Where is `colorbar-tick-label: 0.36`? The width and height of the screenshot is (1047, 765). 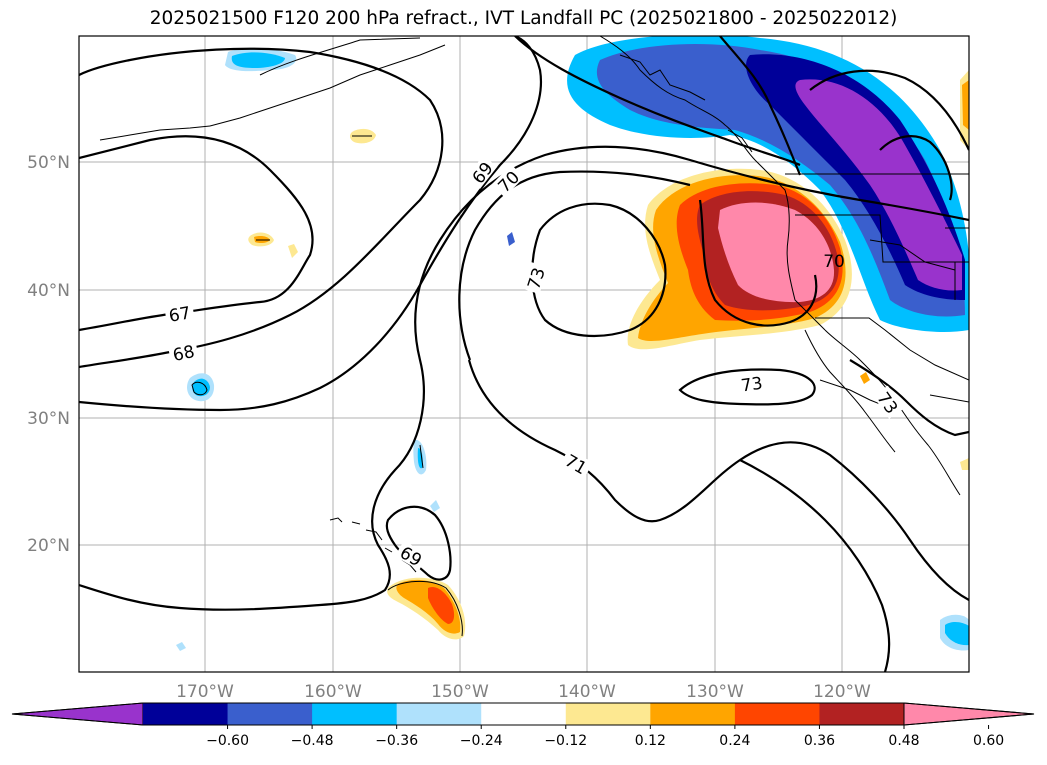
colorbar-tick-label: 0.36 is located at coordinates (819, 741).